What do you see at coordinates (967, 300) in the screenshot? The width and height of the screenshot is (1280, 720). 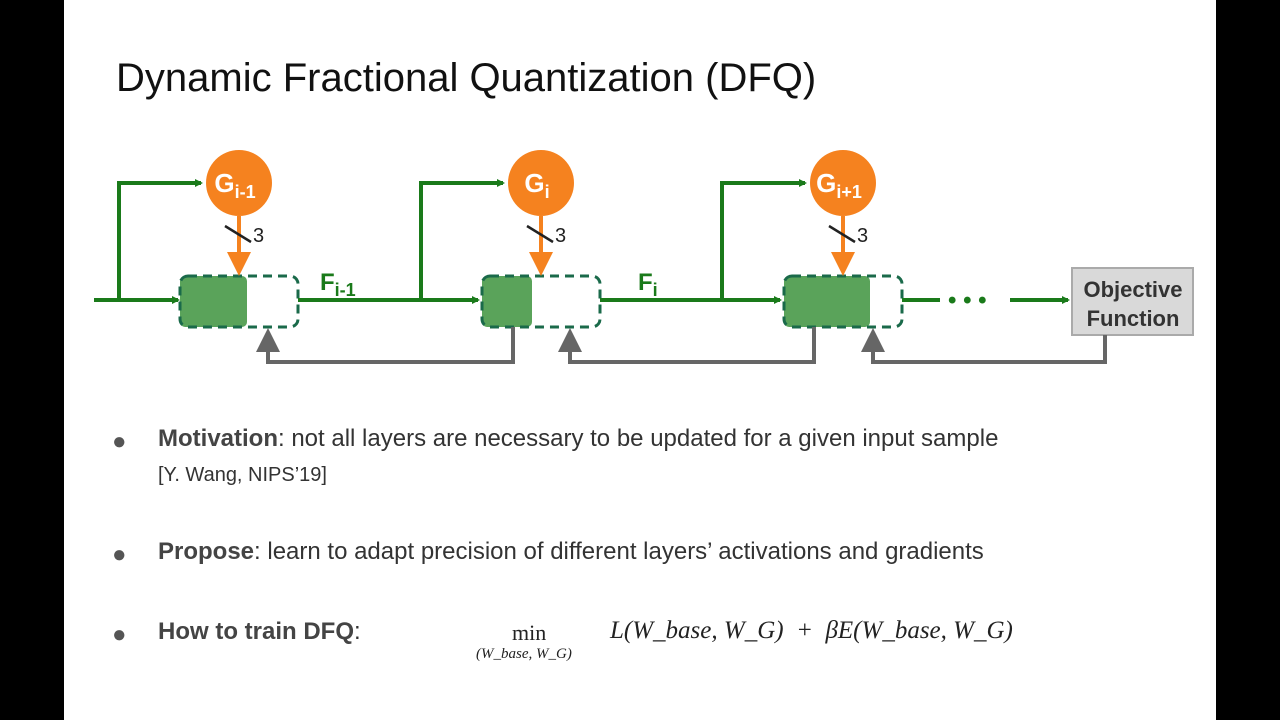 I see `ellipsis-dots: • • •` at bounding box center [967, 300].